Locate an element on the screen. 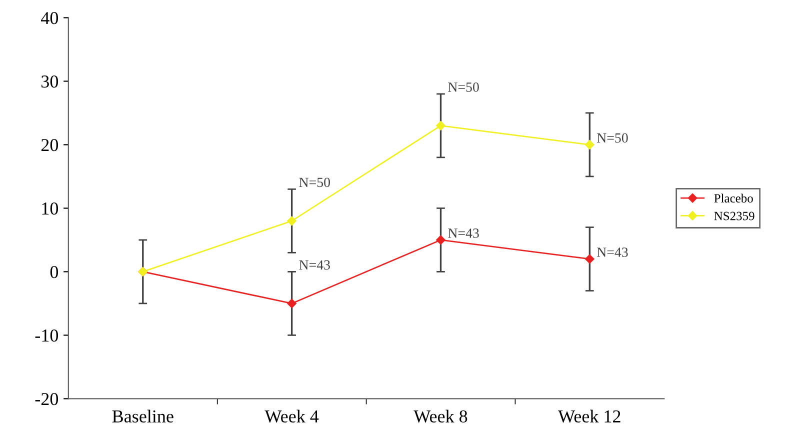 The height and width of the screenshot is (443, 805). x-tick-label: Week 8 is located at coordinates (441, 416).